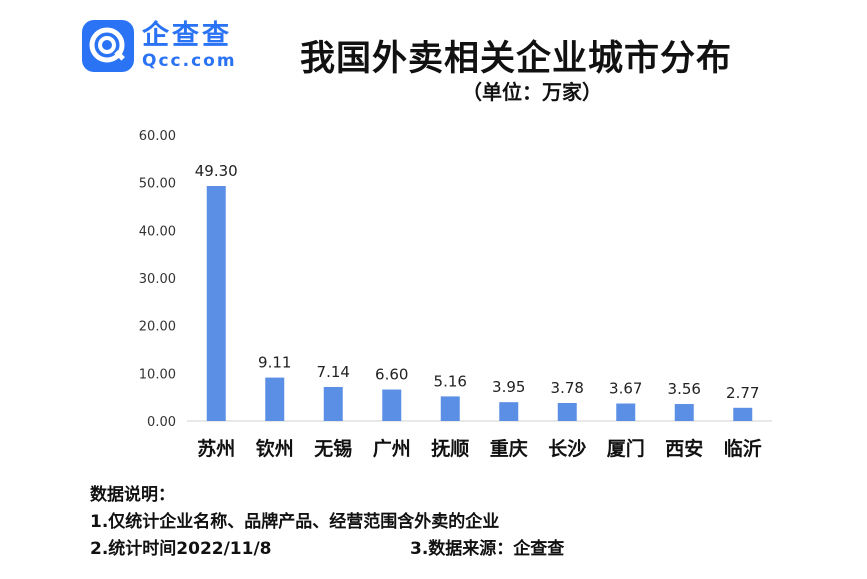  I want to click on y-tick-label: 20.00, so click(157, 327).